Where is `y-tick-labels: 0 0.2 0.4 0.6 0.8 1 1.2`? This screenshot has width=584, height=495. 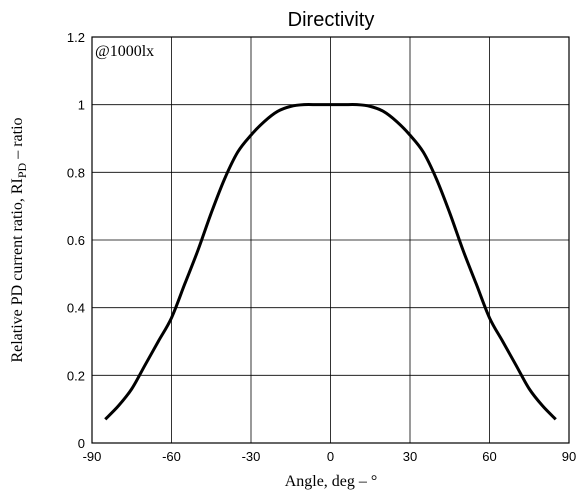 y-tick-labels: 0 0.2 0.4 0.6 0.8 1 1.2 is located at coordinates (76, 240).